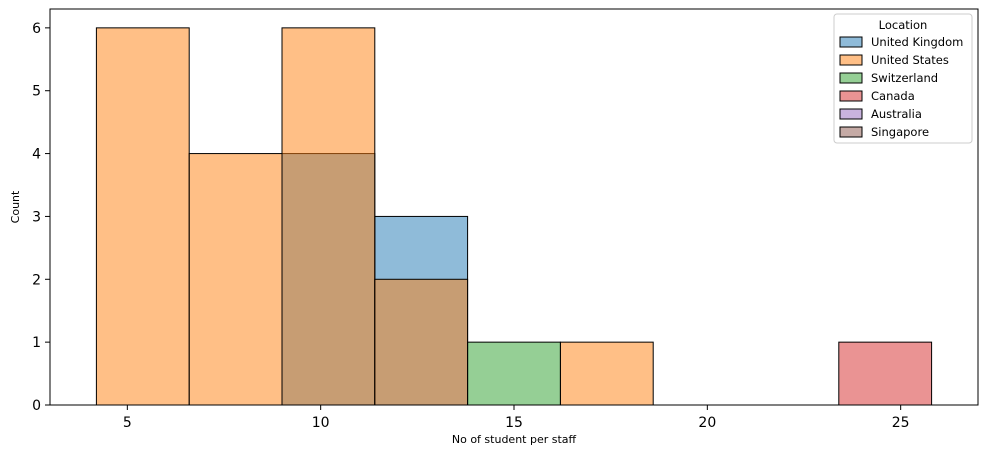 This screenshot has width=988, height=459. What do you see at coordinates (36, 155) in the screenshot?
I see `y-tick-label: 4` at bounding box center [36, 155].